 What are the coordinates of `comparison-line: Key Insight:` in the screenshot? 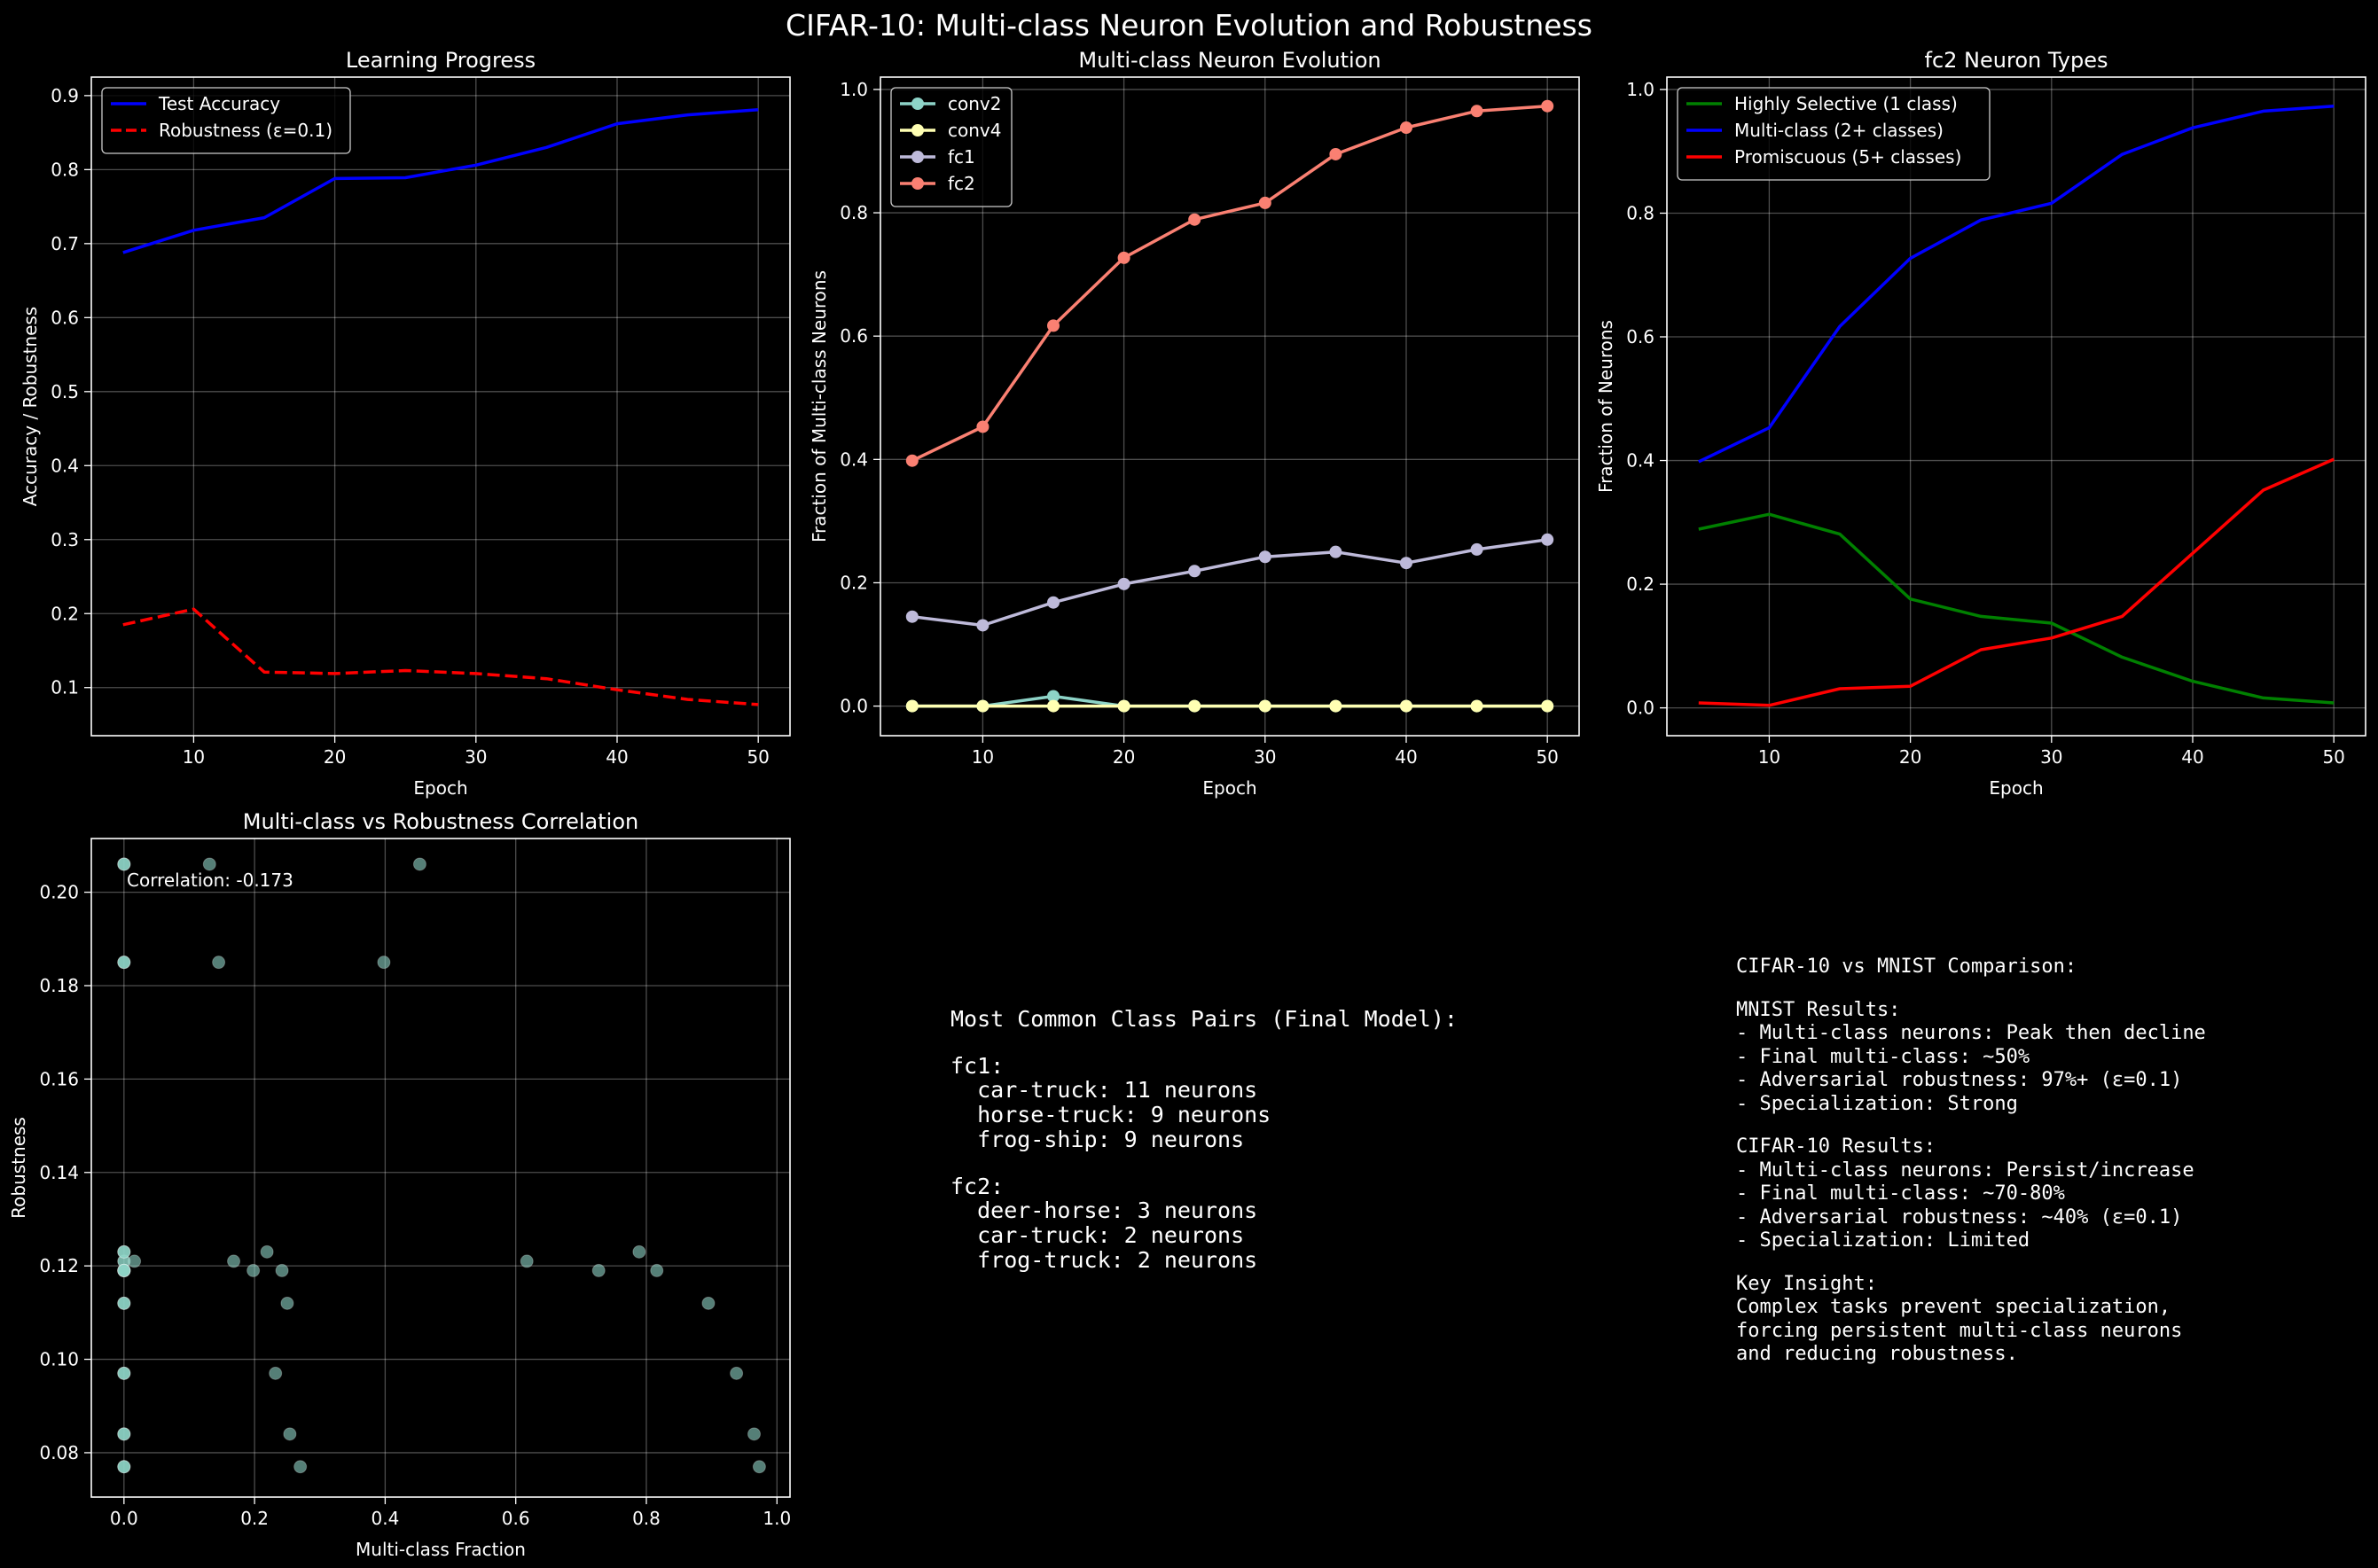 It's located at (1806, 1283).